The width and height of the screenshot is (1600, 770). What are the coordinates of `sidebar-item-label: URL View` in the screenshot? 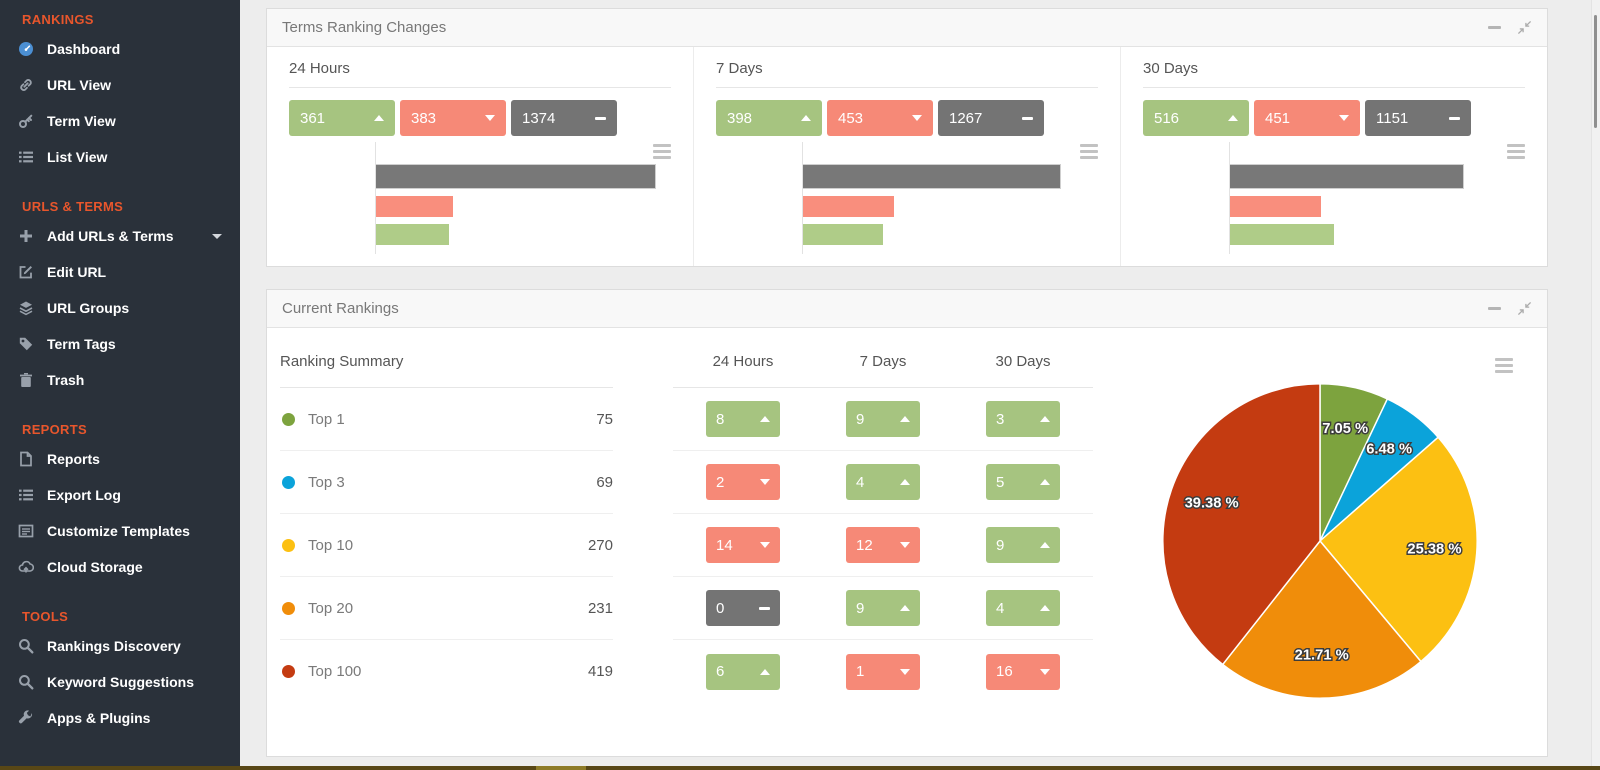 It's located at (79, 85).